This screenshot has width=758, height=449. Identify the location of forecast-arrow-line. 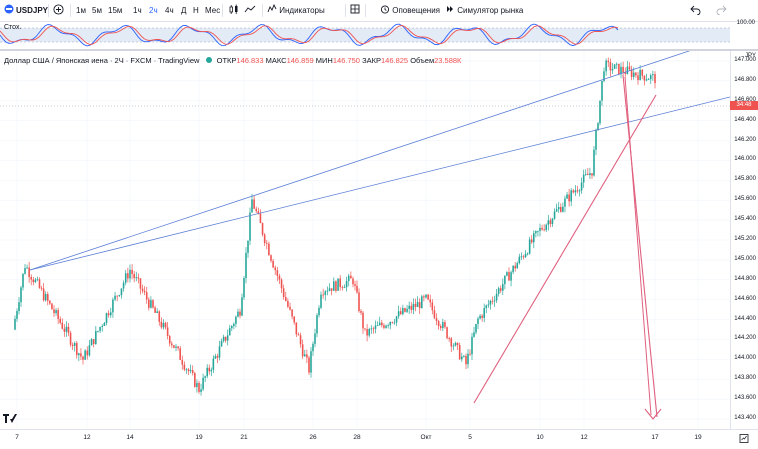
(640, 246).